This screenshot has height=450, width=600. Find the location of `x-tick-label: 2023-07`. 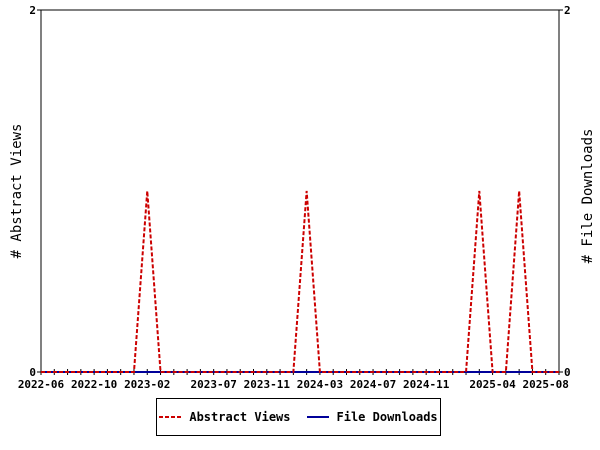

x-tick-label: 2023-07 is located at coordinates (213, 384).